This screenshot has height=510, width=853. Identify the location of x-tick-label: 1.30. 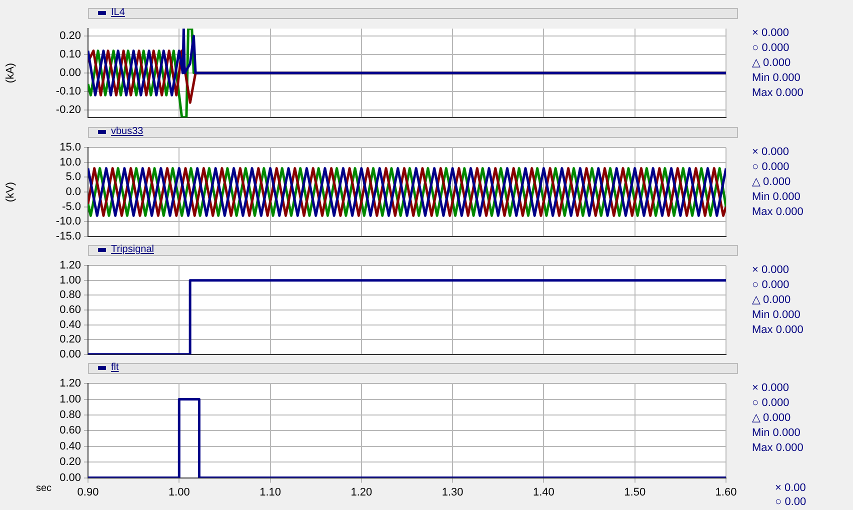
(453, 492).